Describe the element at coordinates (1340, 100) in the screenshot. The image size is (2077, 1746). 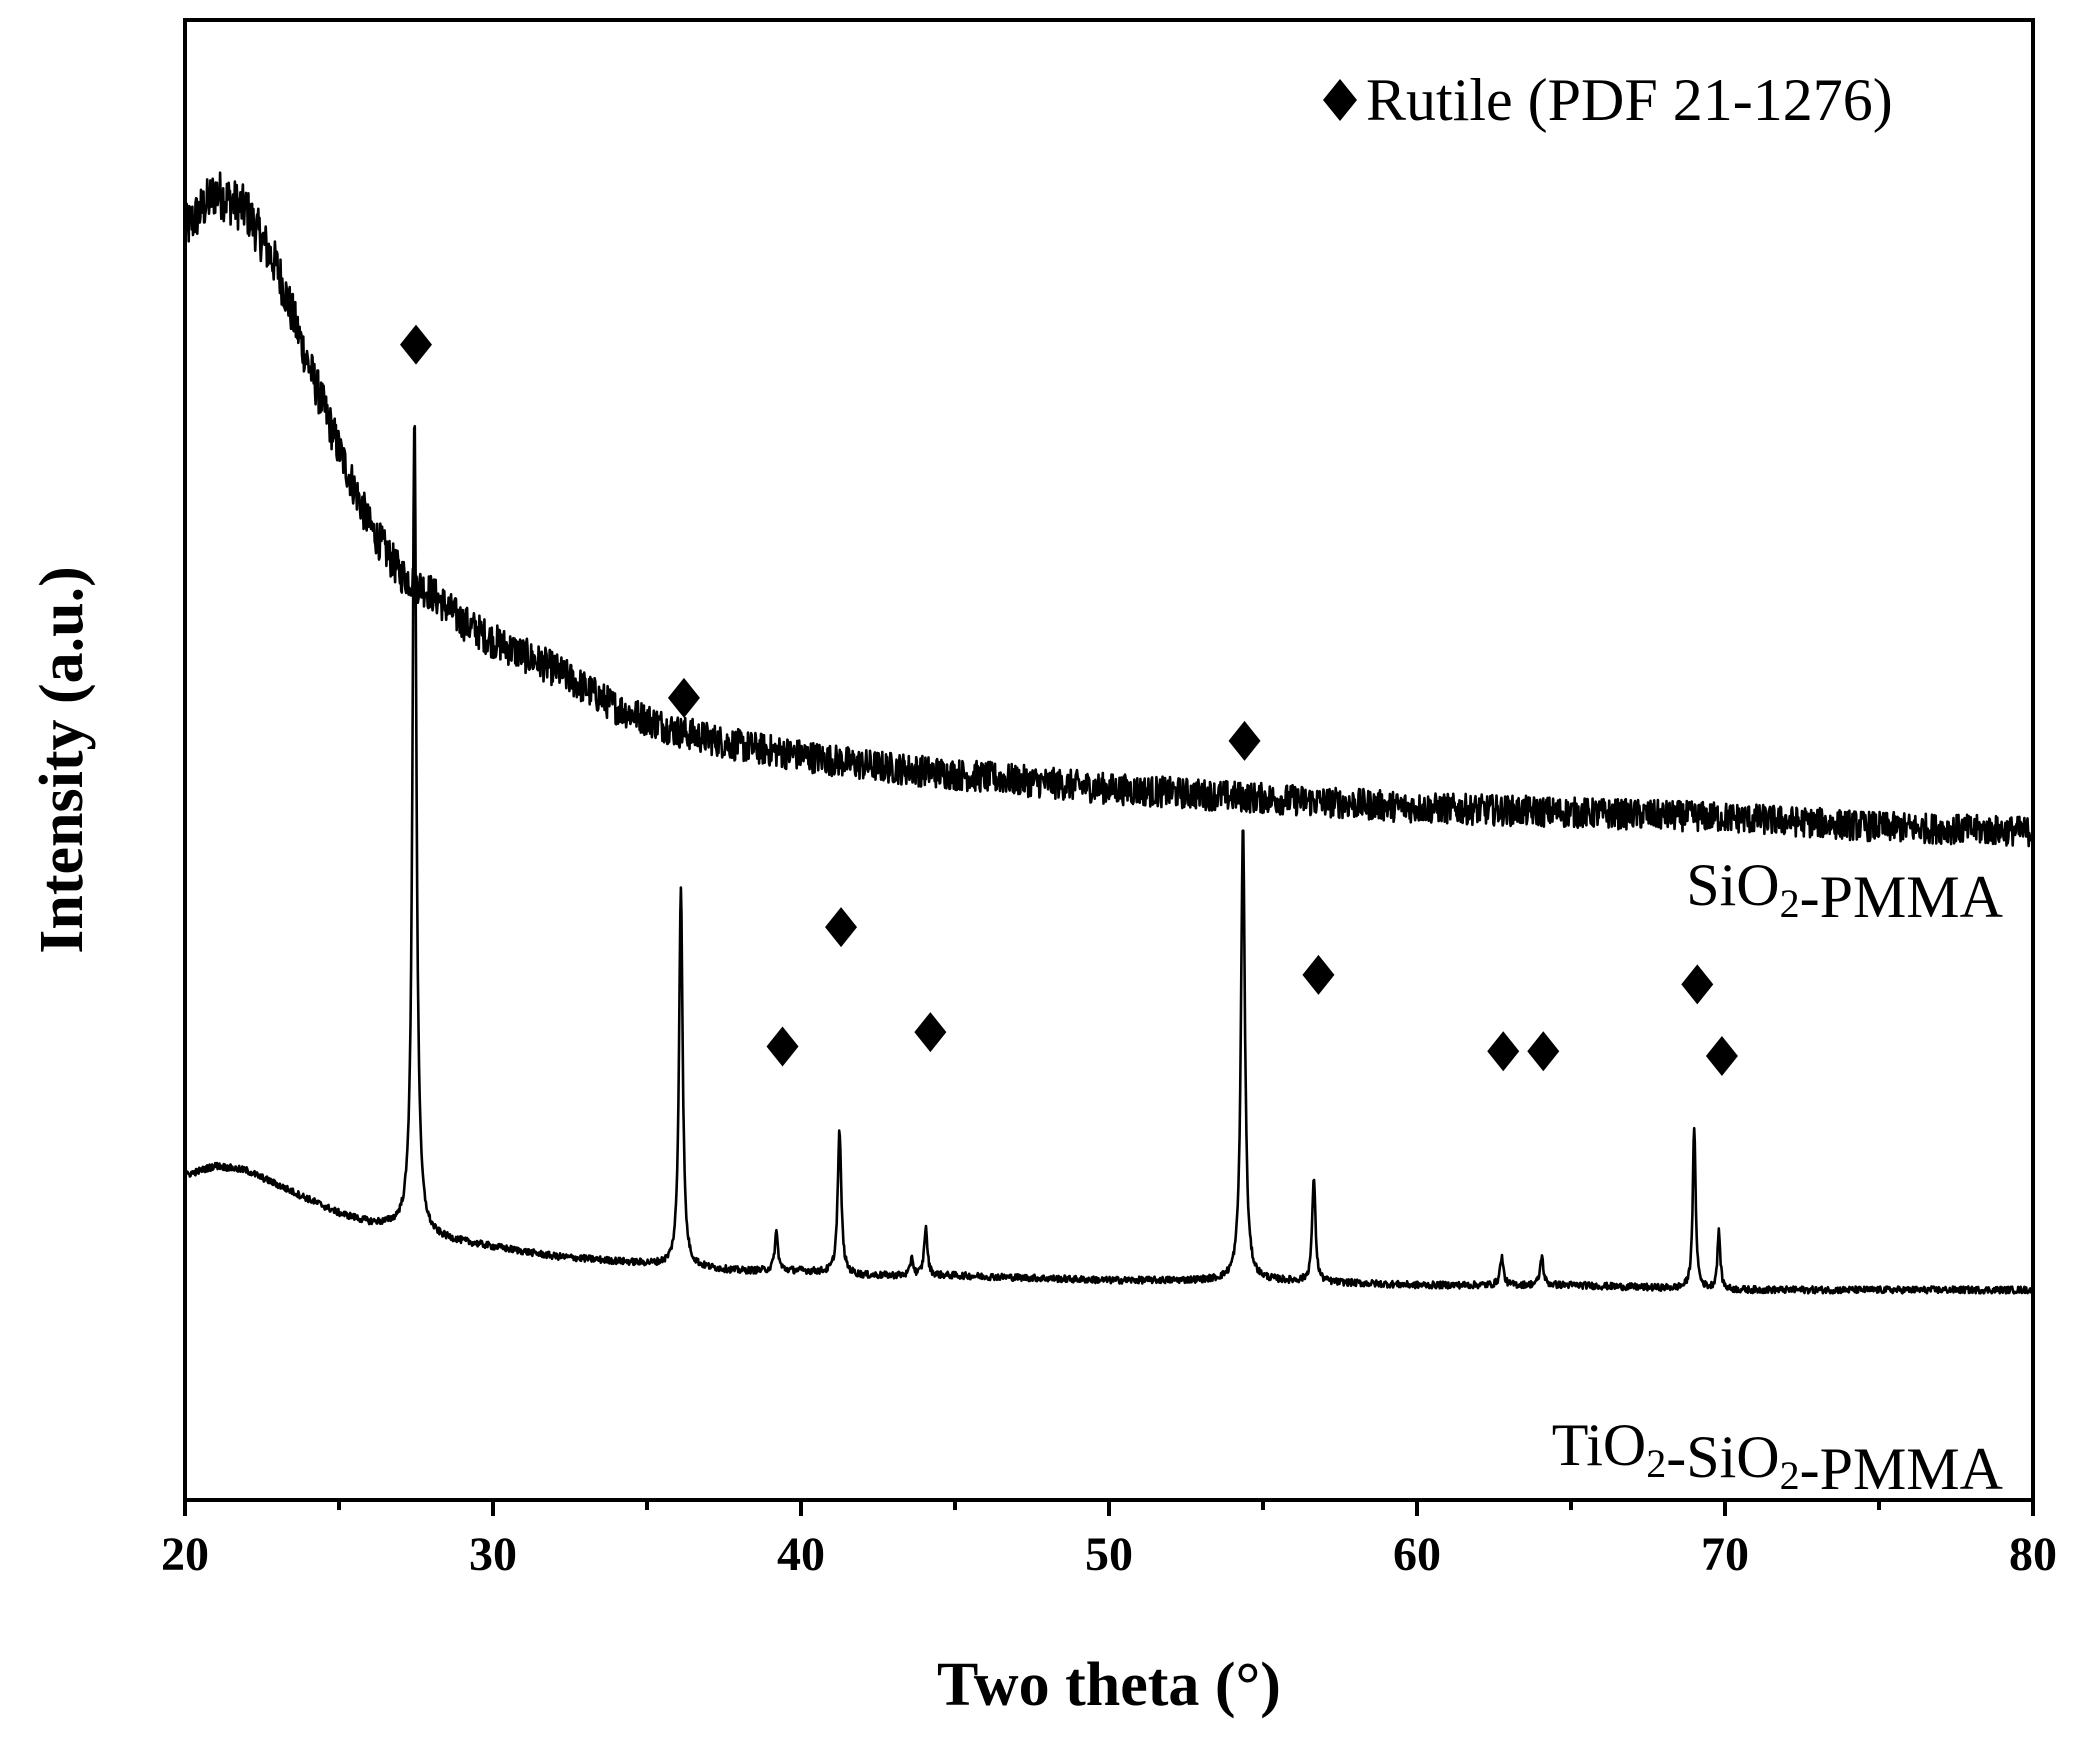
I see `legend-diamond-marker` at that location.